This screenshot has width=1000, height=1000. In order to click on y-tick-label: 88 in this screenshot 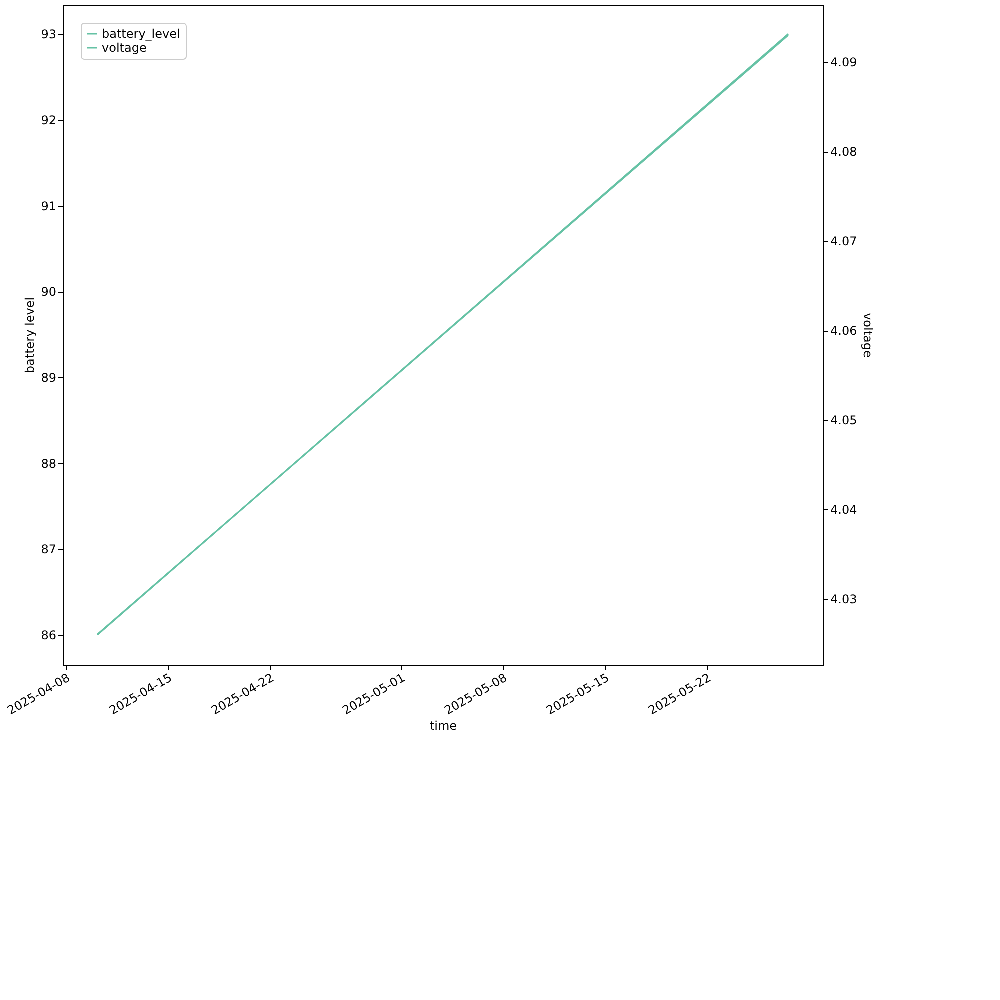, I will do `click(48, 463)`.